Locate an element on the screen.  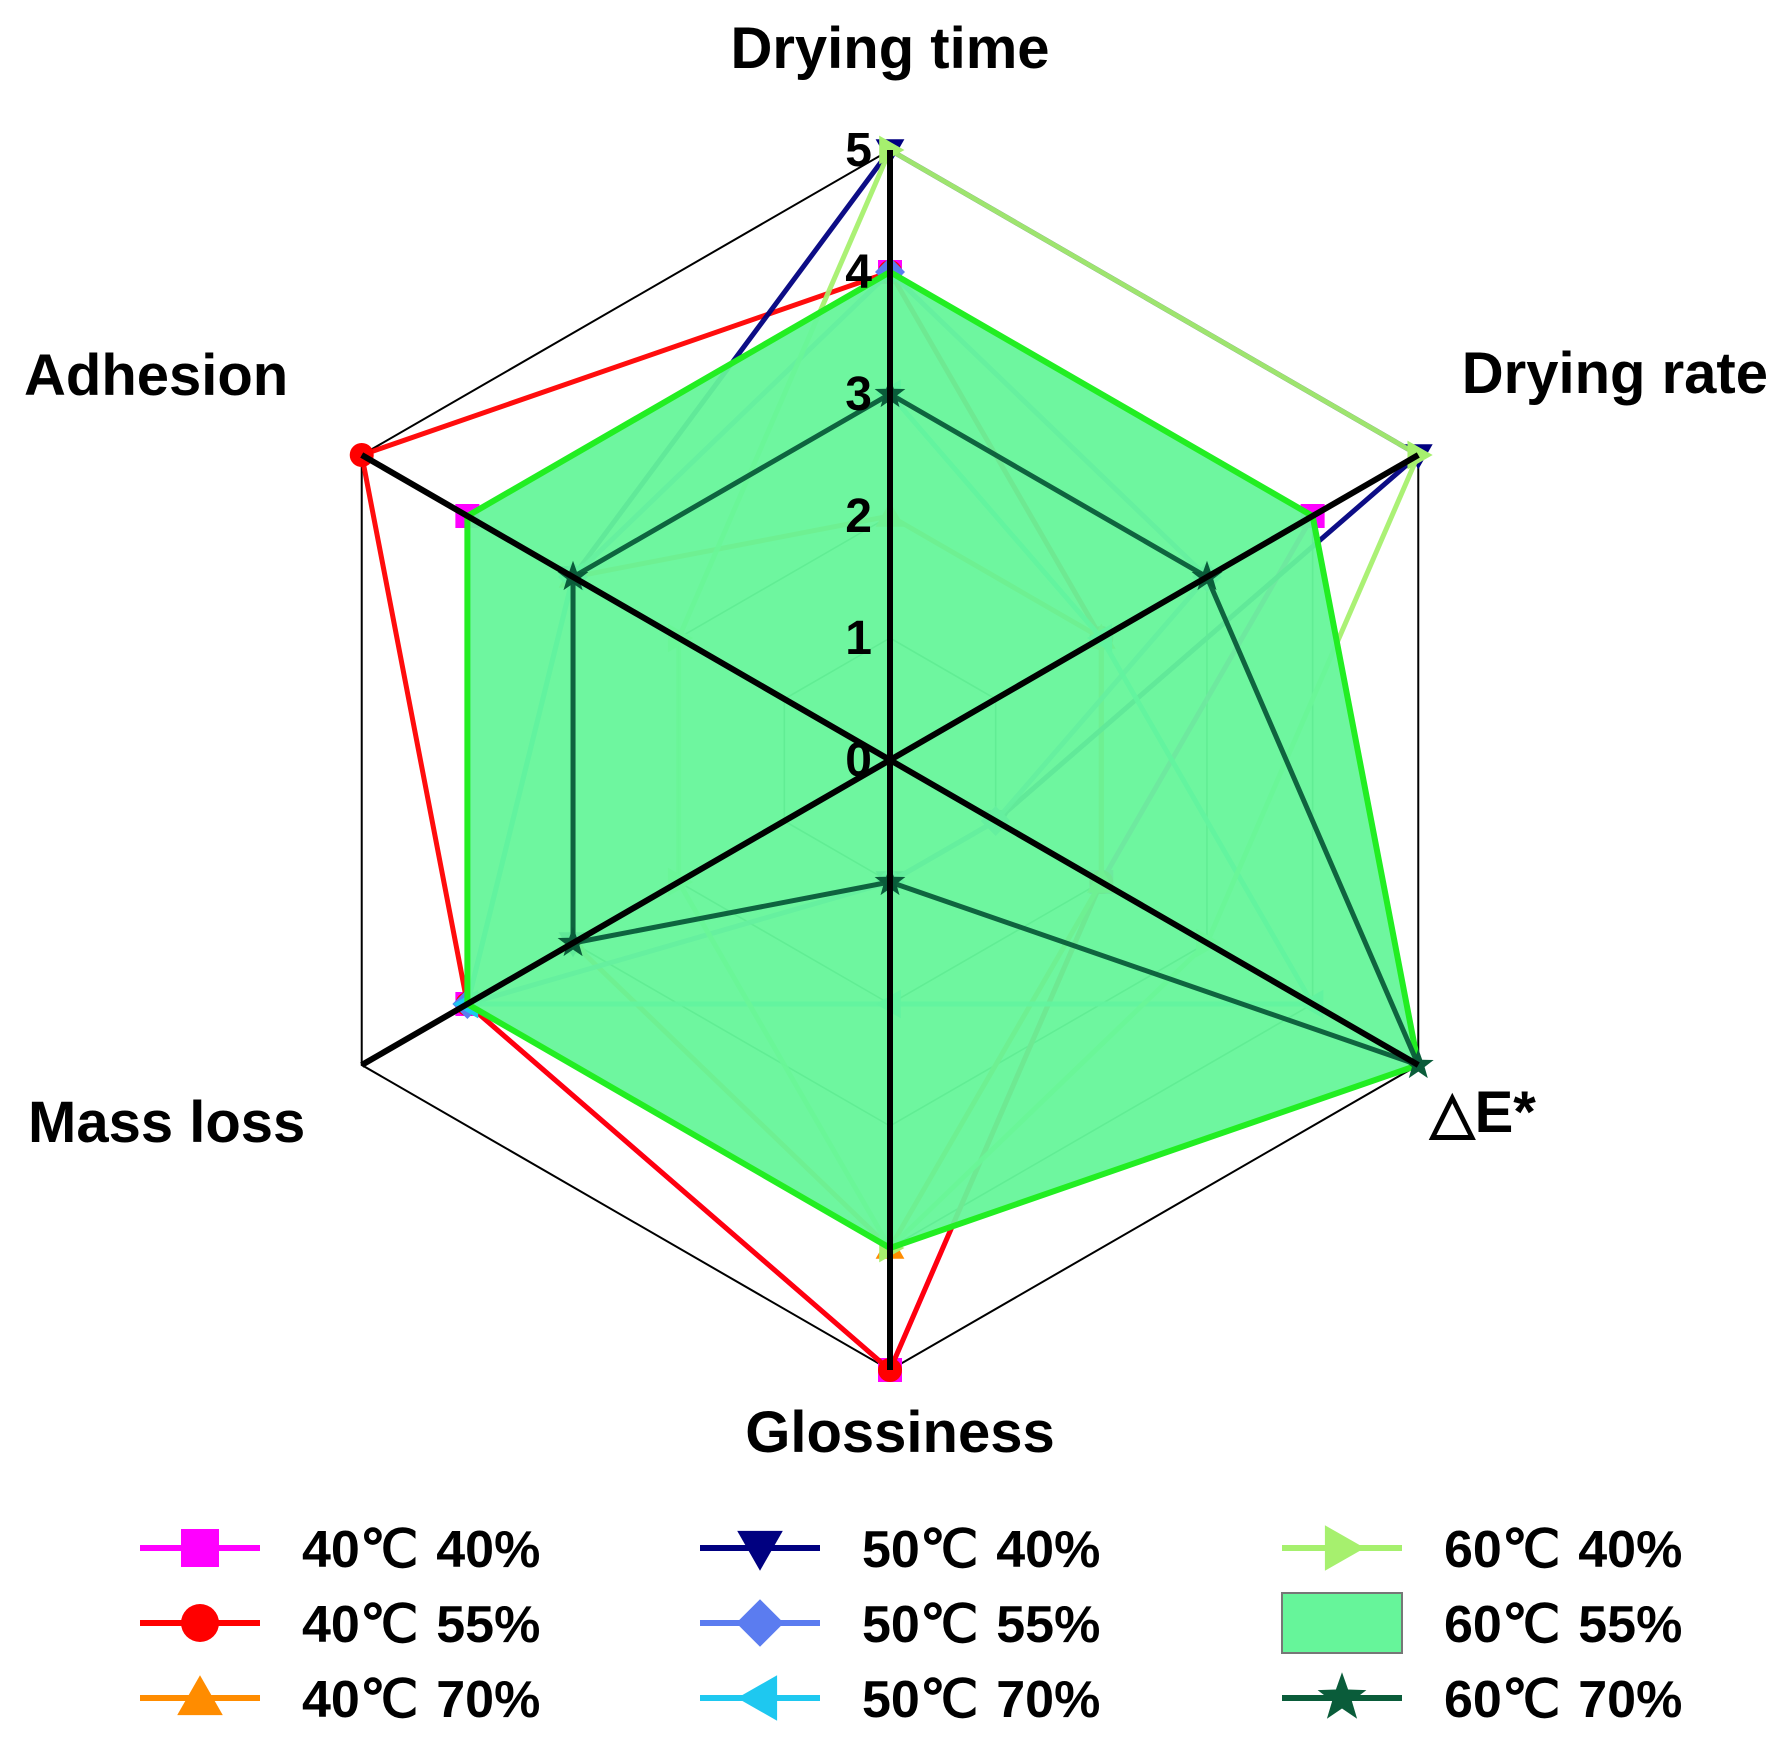
legend-label: 40℃ 40% is located at coordinates (421, 1550).